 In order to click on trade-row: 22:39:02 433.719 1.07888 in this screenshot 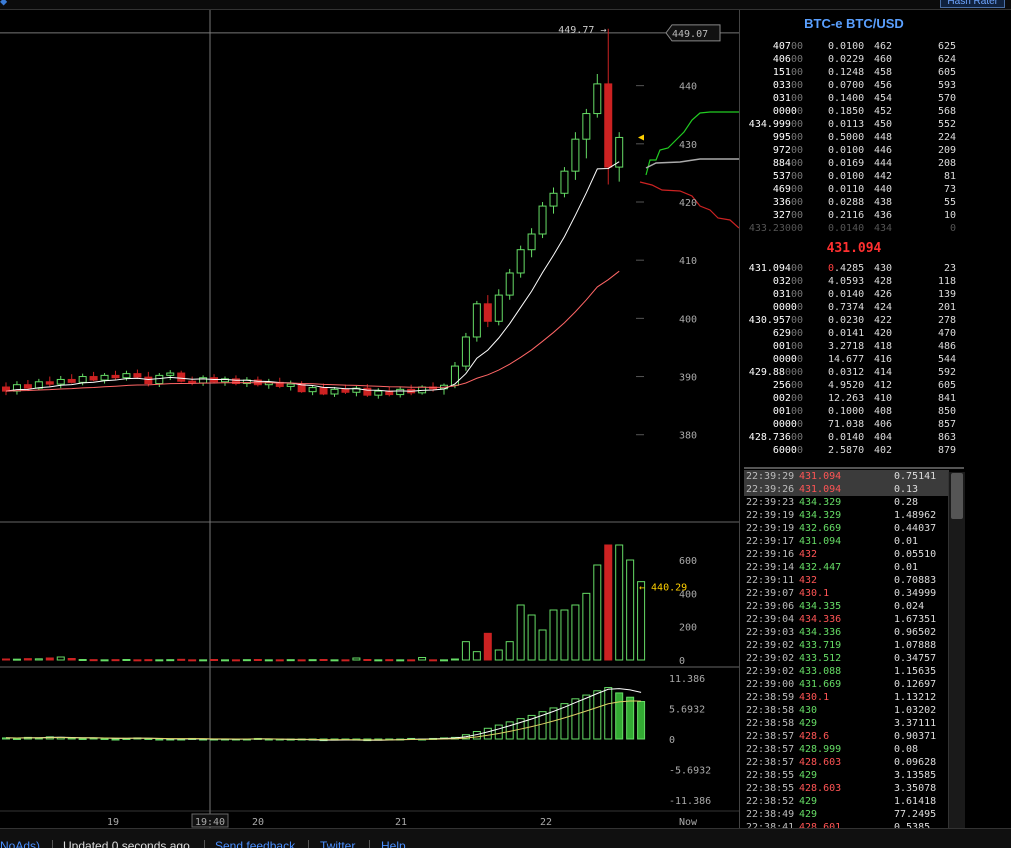, I will do `click(846, 645)`.